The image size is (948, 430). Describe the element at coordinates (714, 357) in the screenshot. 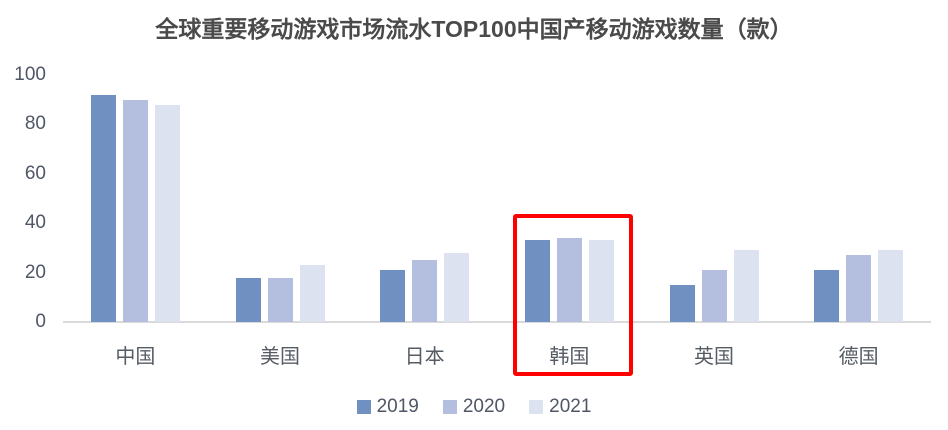

I see `category-label-英国: 英国` at that location.